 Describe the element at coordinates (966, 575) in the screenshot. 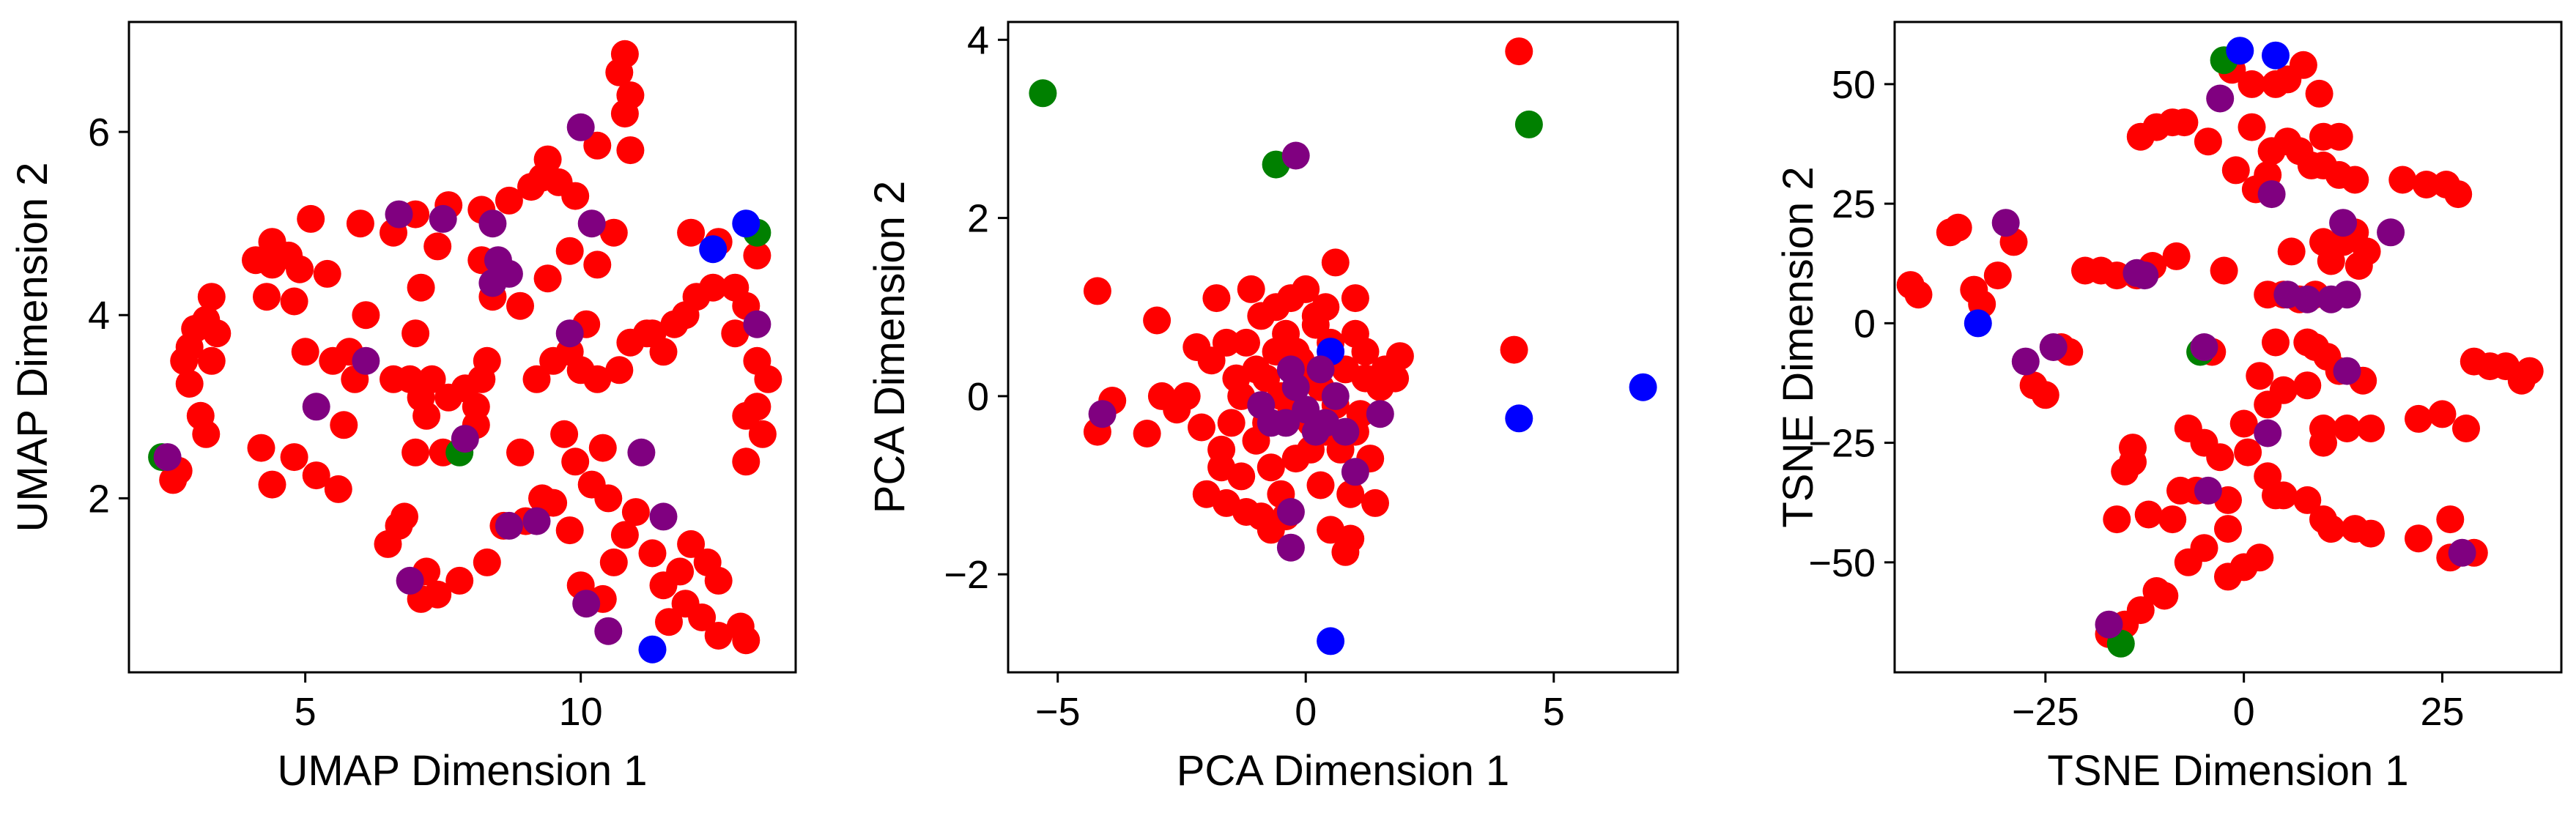

I see `y-tick-label: −2` at that location.